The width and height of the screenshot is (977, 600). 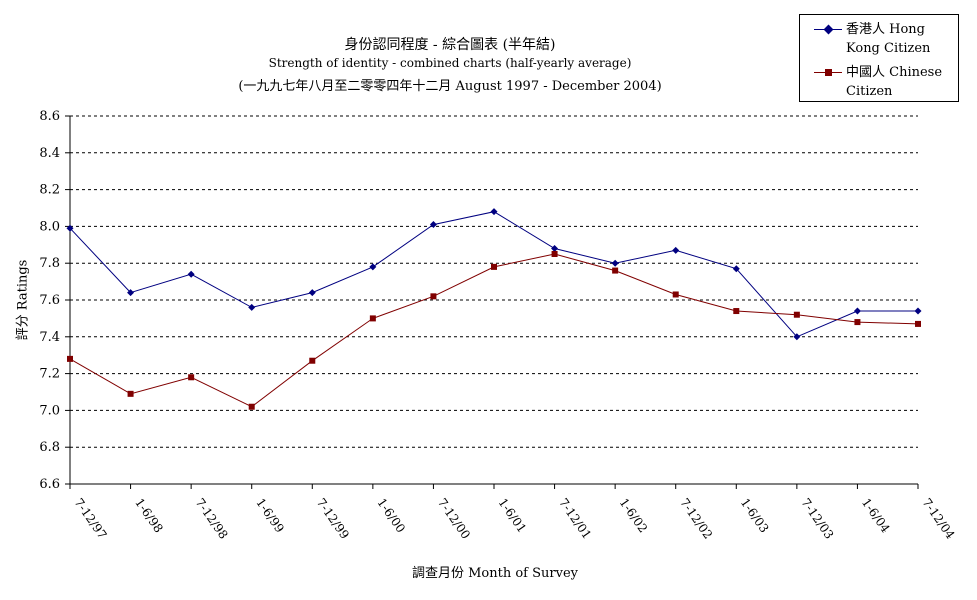 I want to click on x-tick-label: 1-6/04, so click(x=876, y=516).